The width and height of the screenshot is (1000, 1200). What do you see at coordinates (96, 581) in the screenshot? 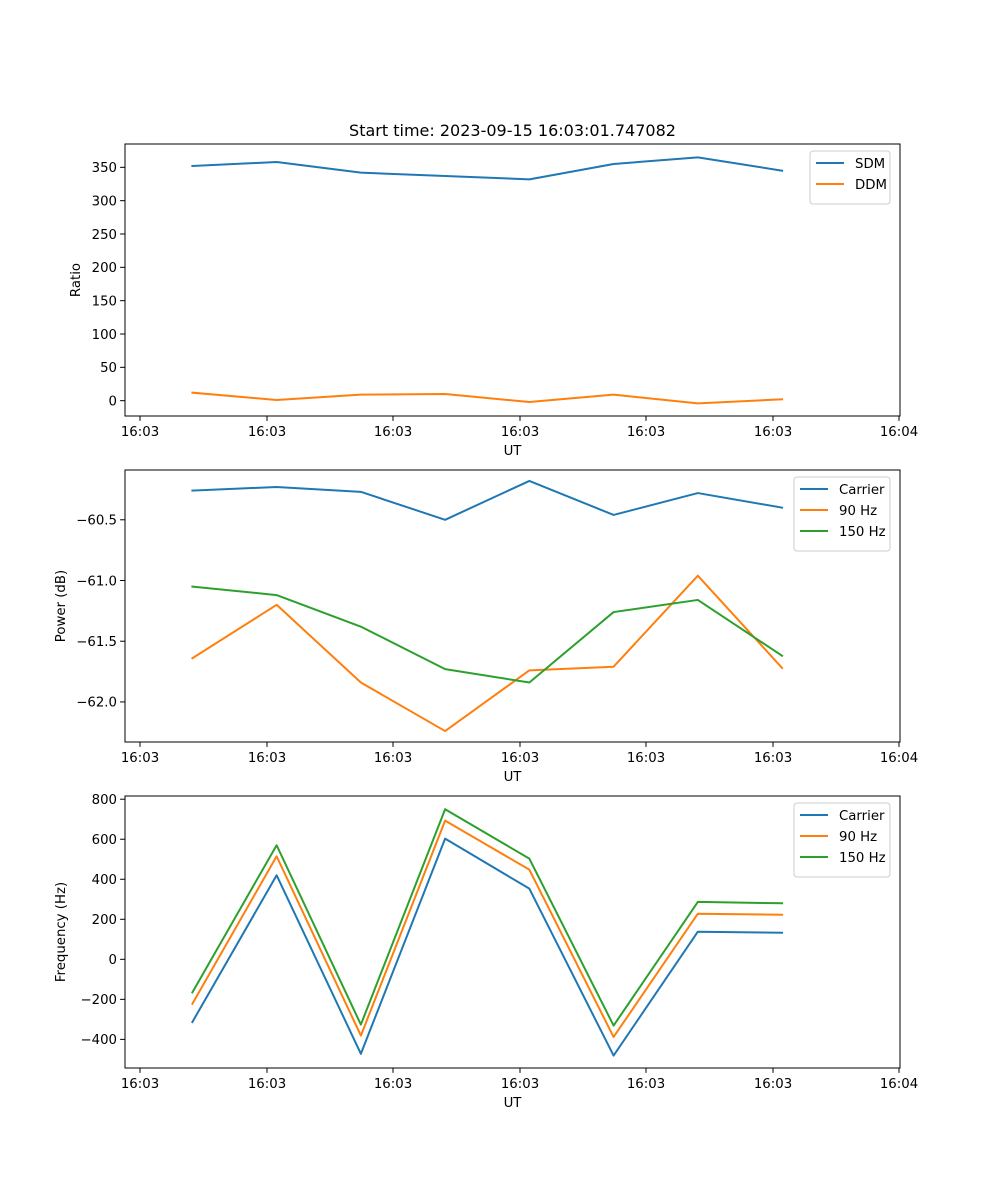
I see `y-tick-label: −61.0` at bounding box center [96, 581].